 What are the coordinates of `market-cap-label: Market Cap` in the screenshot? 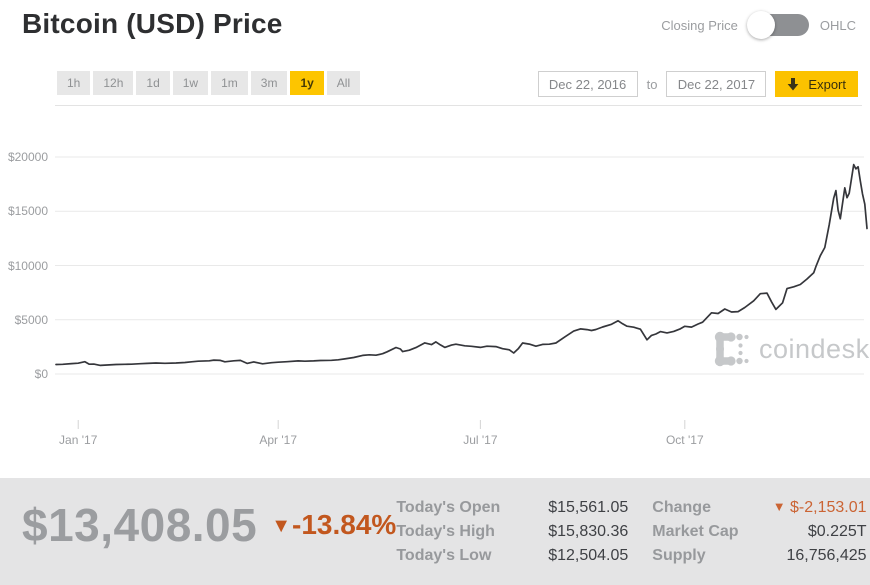 It's located at (695, 531).